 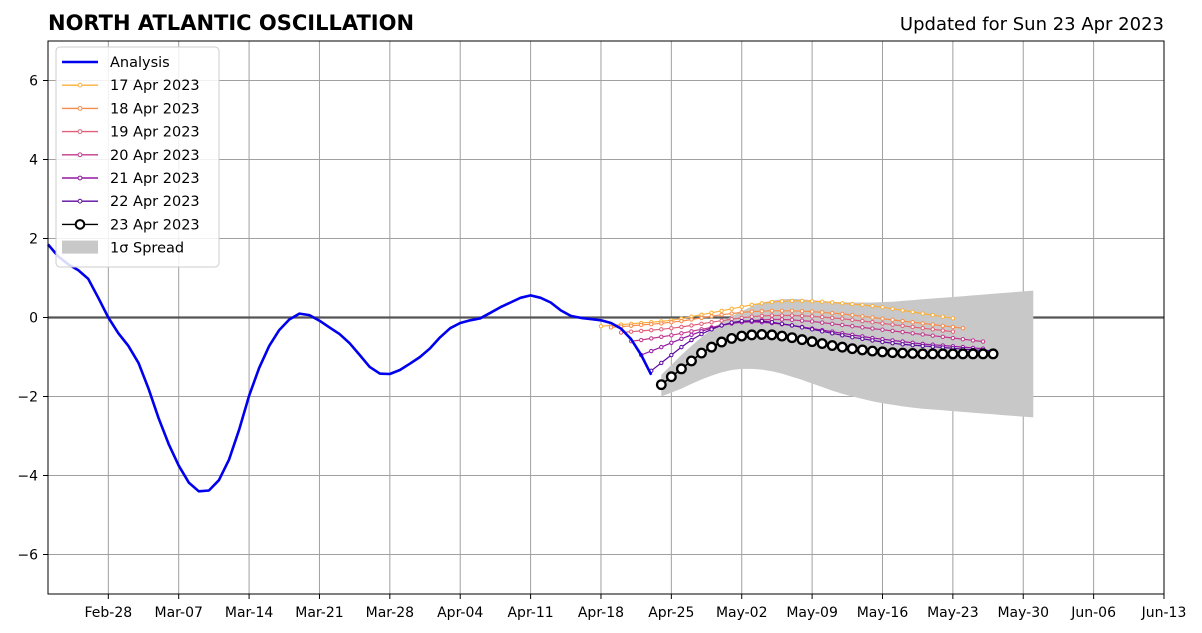 I want to click on legend-entry: 20 Apr 2023, so click(x=131, y=156).